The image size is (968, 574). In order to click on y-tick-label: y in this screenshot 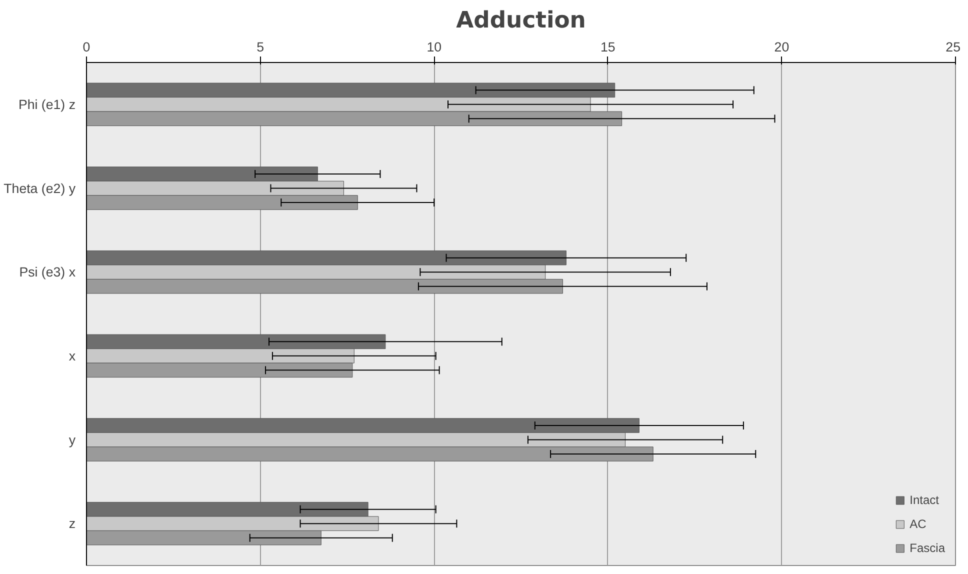, I will do `click(72, 440)`.